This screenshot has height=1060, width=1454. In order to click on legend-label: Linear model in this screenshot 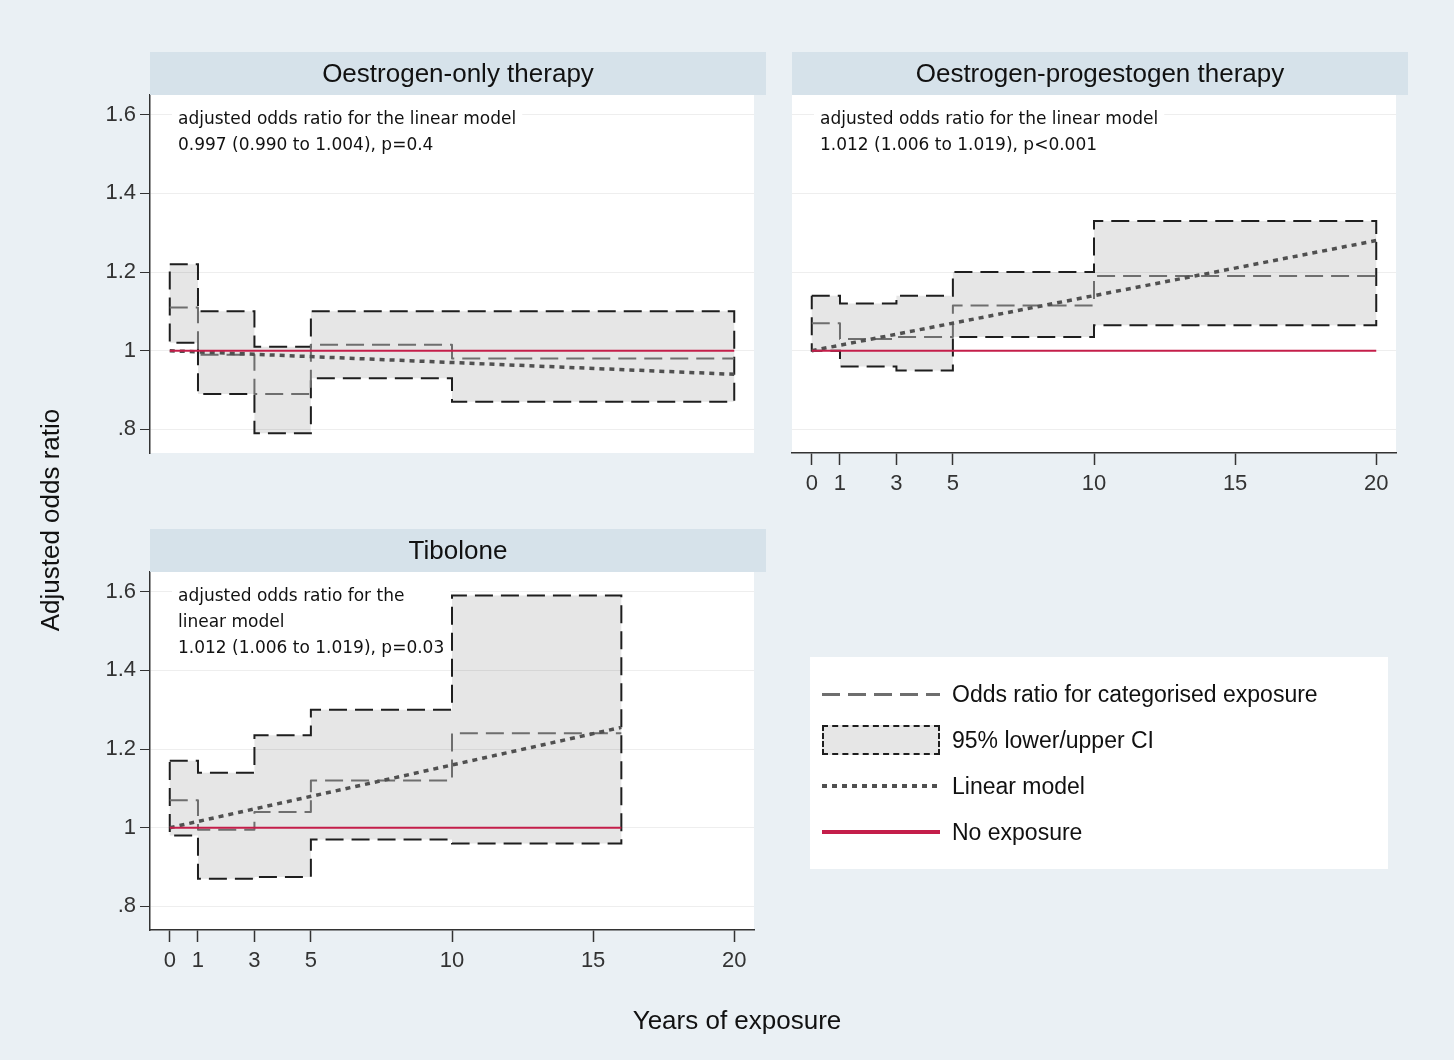, I will do `click(1018, 786)`.